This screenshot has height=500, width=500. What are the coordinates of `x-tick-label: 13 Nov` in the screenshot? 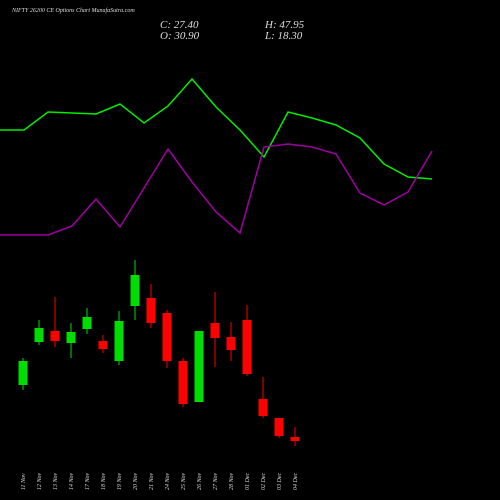 It's located at (56, 481).